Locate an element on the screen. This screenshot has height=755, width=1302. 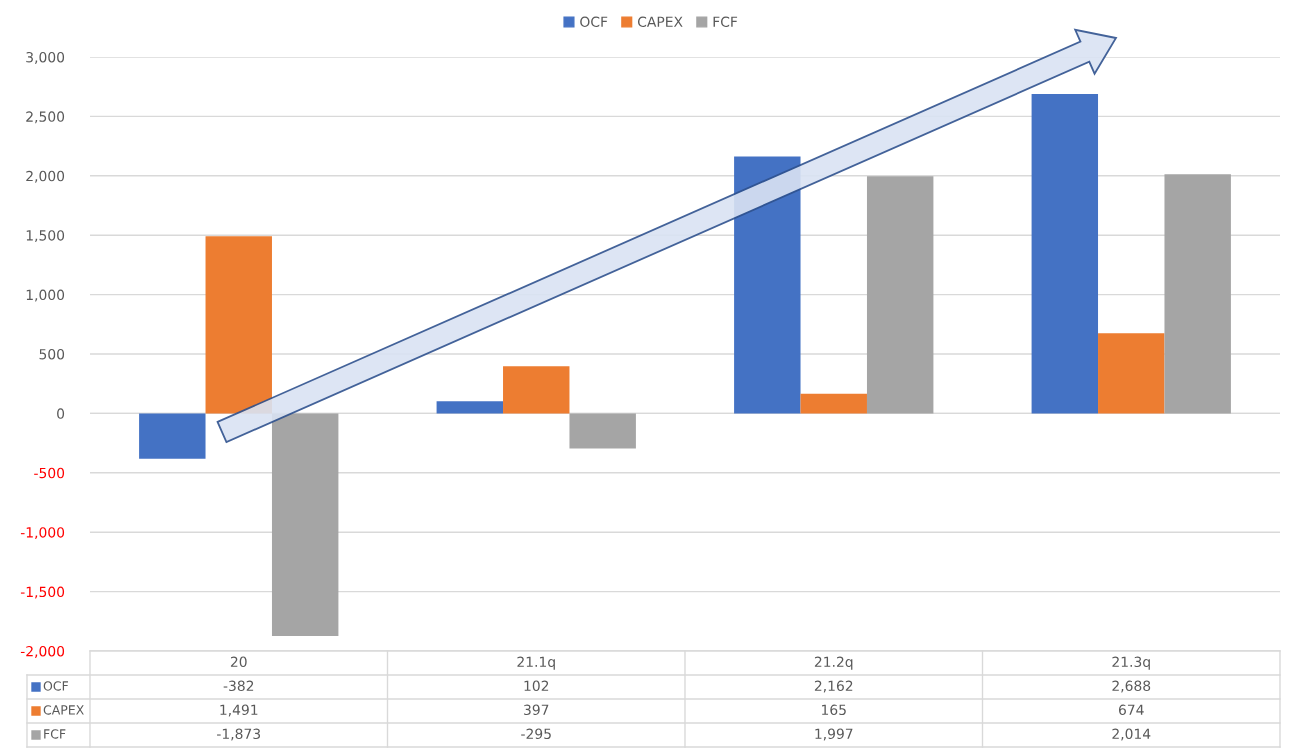
y-tick-label: -2,000 is located at coordinates (42, 651).